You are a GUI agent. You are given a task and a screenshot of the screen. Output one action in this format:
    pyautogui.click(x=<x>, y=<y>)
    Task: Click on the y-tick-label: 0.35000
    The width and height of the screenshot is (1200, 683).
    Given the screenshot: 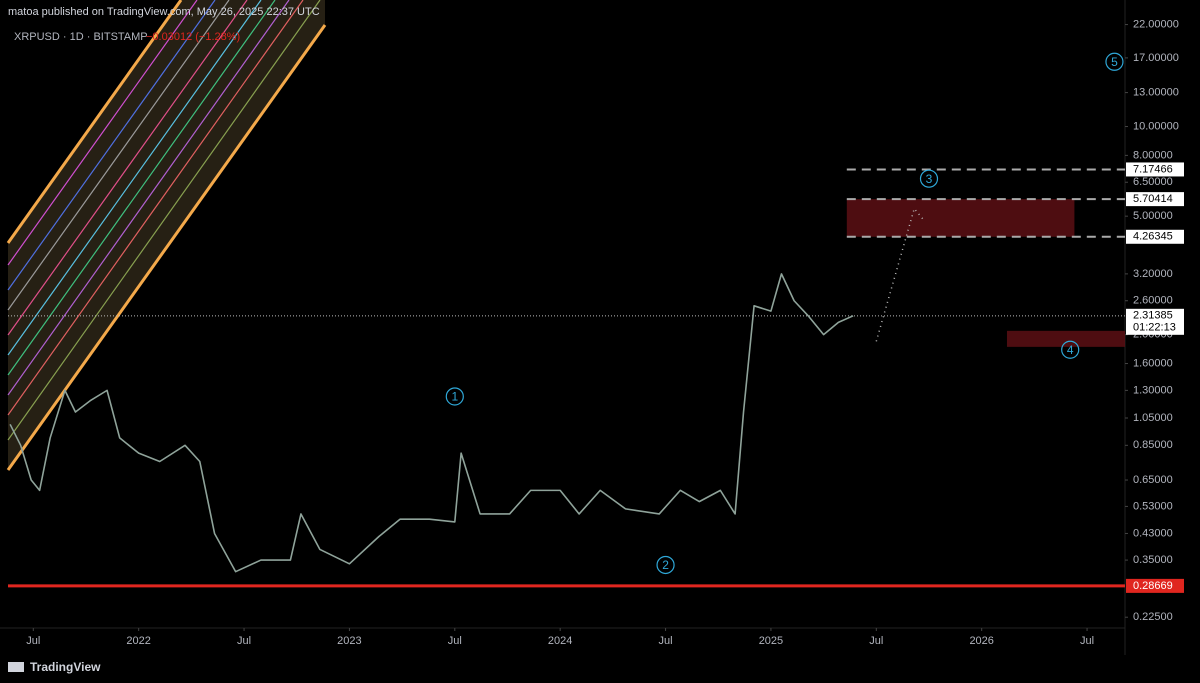 What is the action you would take?
    pyautogui.click(x=1153, y=560)
    